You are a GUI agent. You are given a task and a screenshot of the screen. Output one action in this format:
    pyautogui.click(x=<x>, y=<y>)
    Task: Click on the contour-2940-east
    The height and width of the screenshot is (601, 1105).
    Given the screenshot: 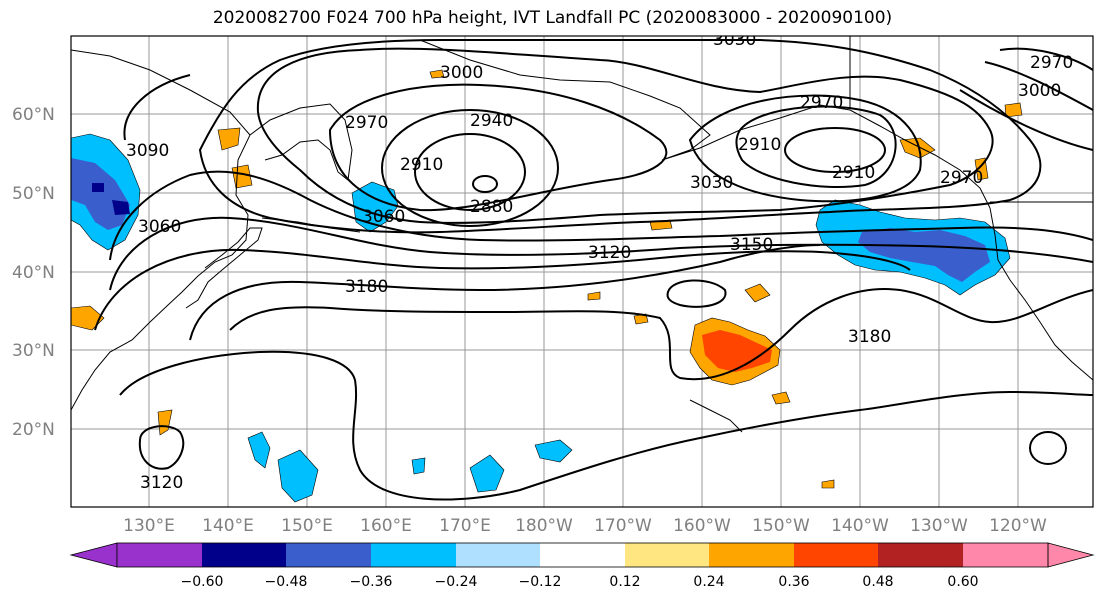 What is the action you would take?
    pyautogui.click(x=816, y=146)
    